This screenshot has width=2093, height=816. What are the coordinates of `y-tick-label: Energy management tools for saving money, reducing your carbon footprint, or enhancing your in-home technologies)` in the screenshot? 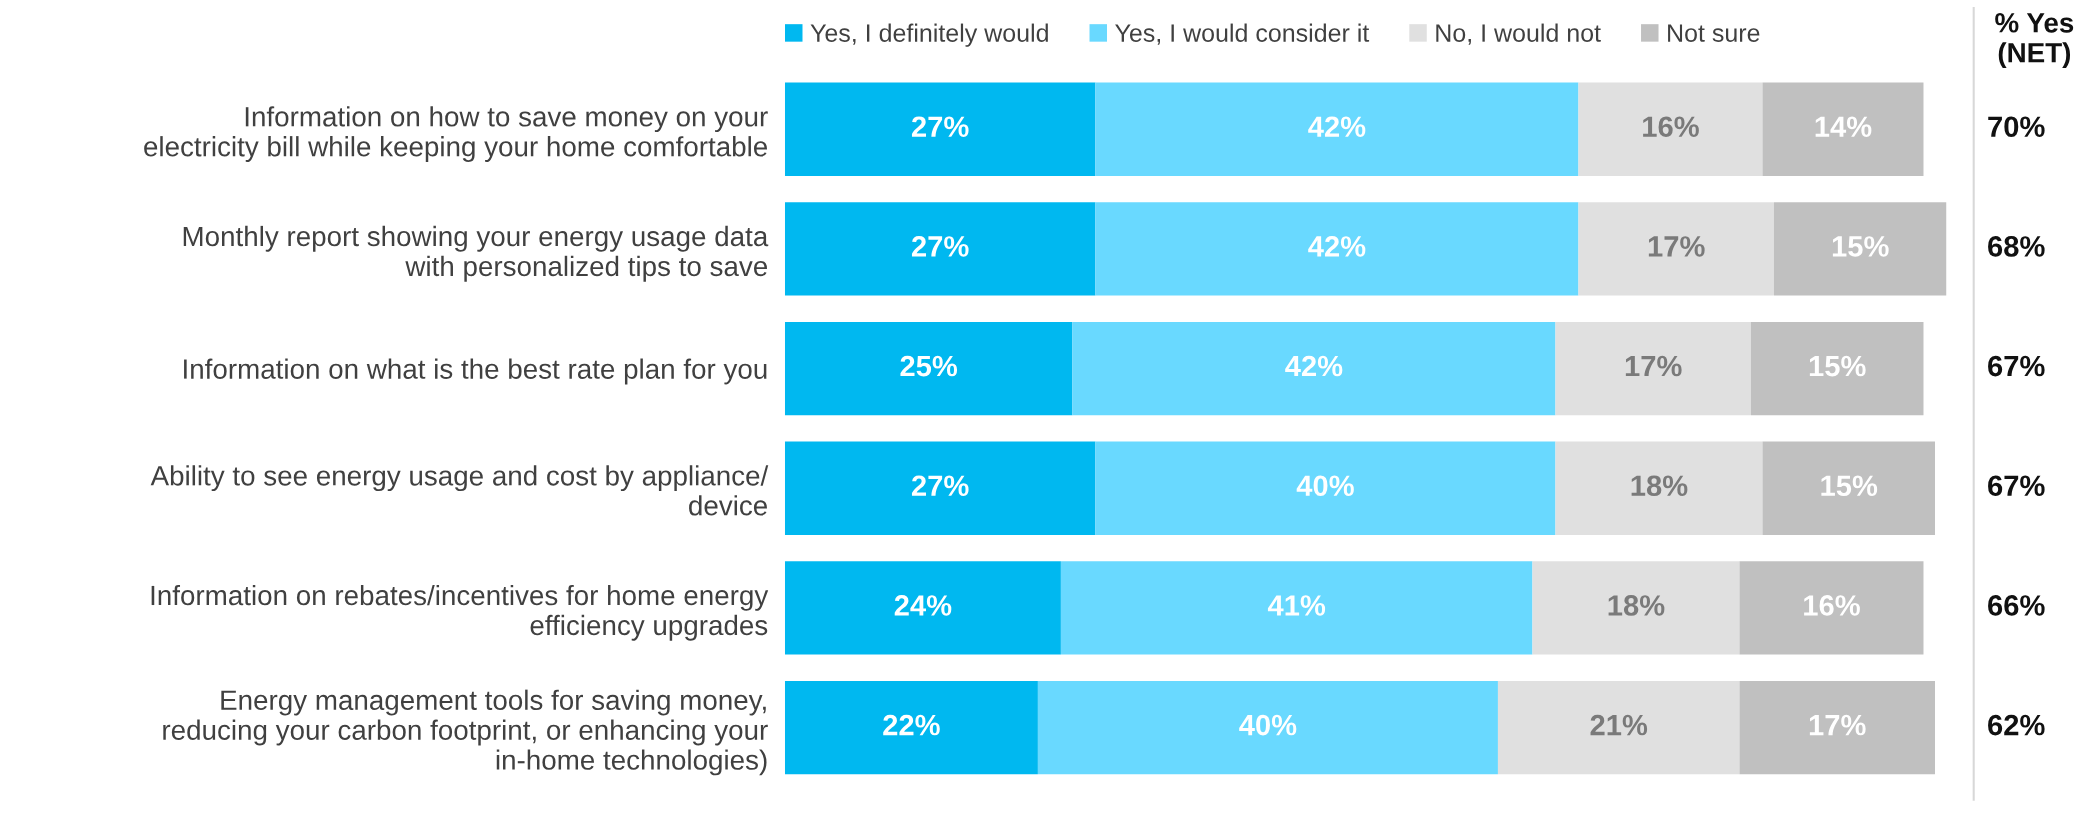 It's located at (465, 732).